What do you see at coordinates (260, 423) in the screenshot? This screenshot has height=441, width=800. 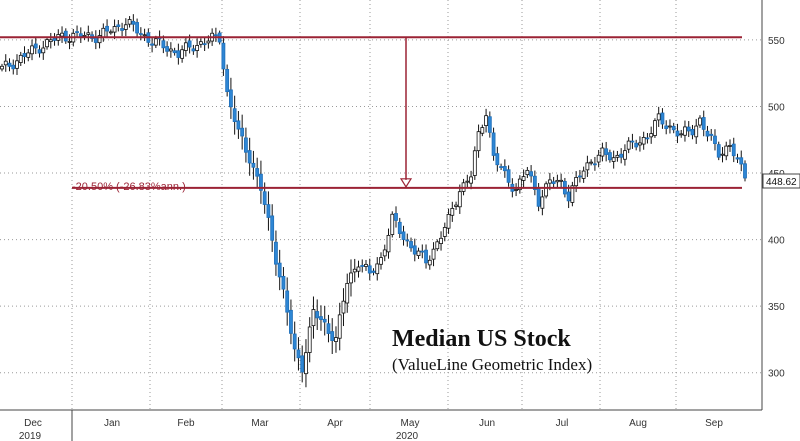 I see `x-tick-label: Mar` at bounding box center [260, 423].